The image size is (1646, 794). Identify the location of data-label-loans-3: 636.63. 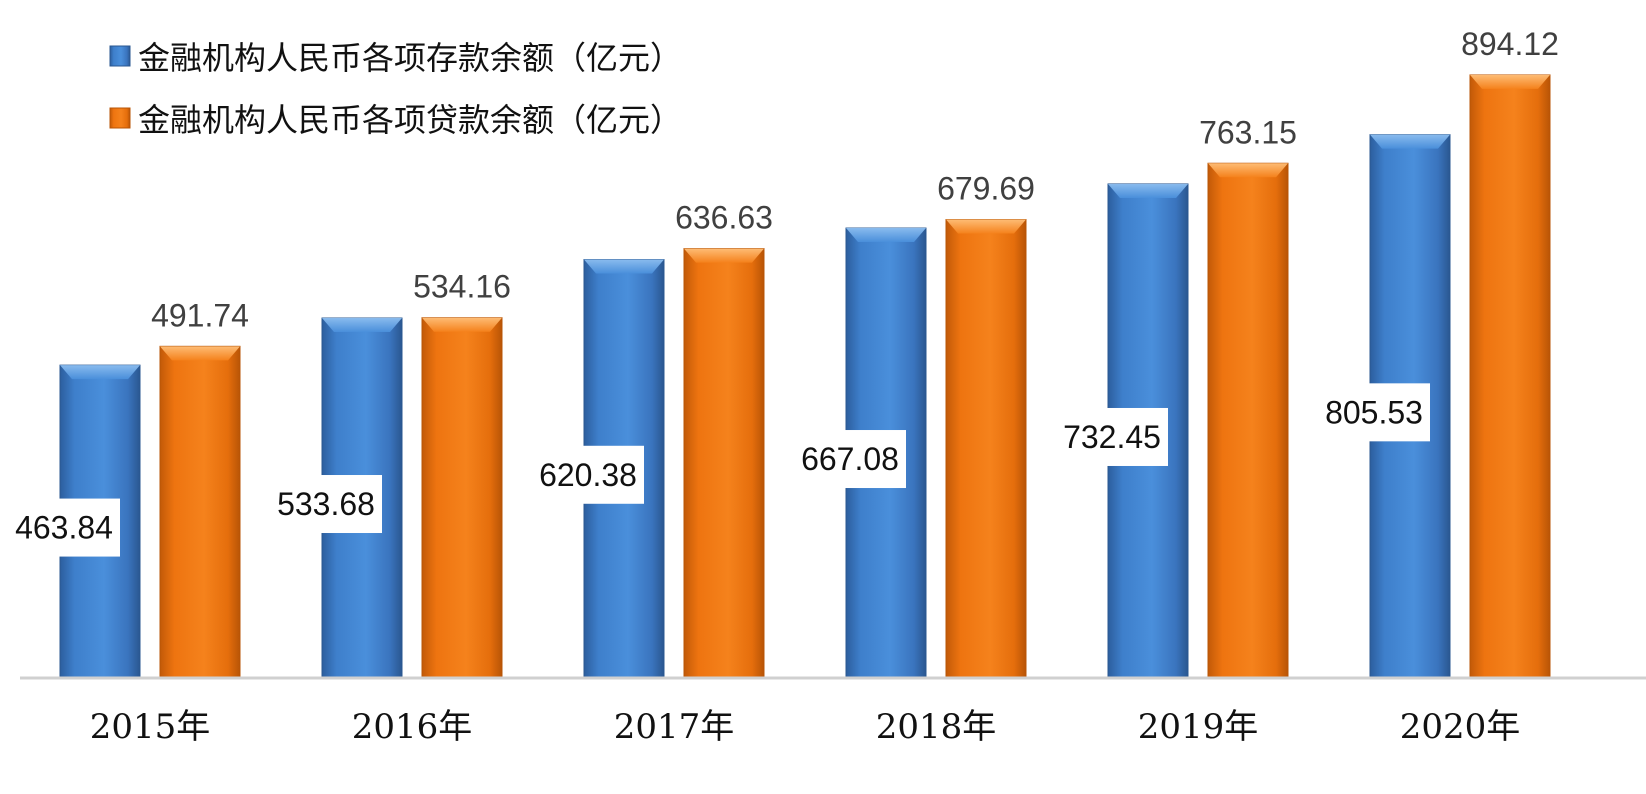
(724, 218).